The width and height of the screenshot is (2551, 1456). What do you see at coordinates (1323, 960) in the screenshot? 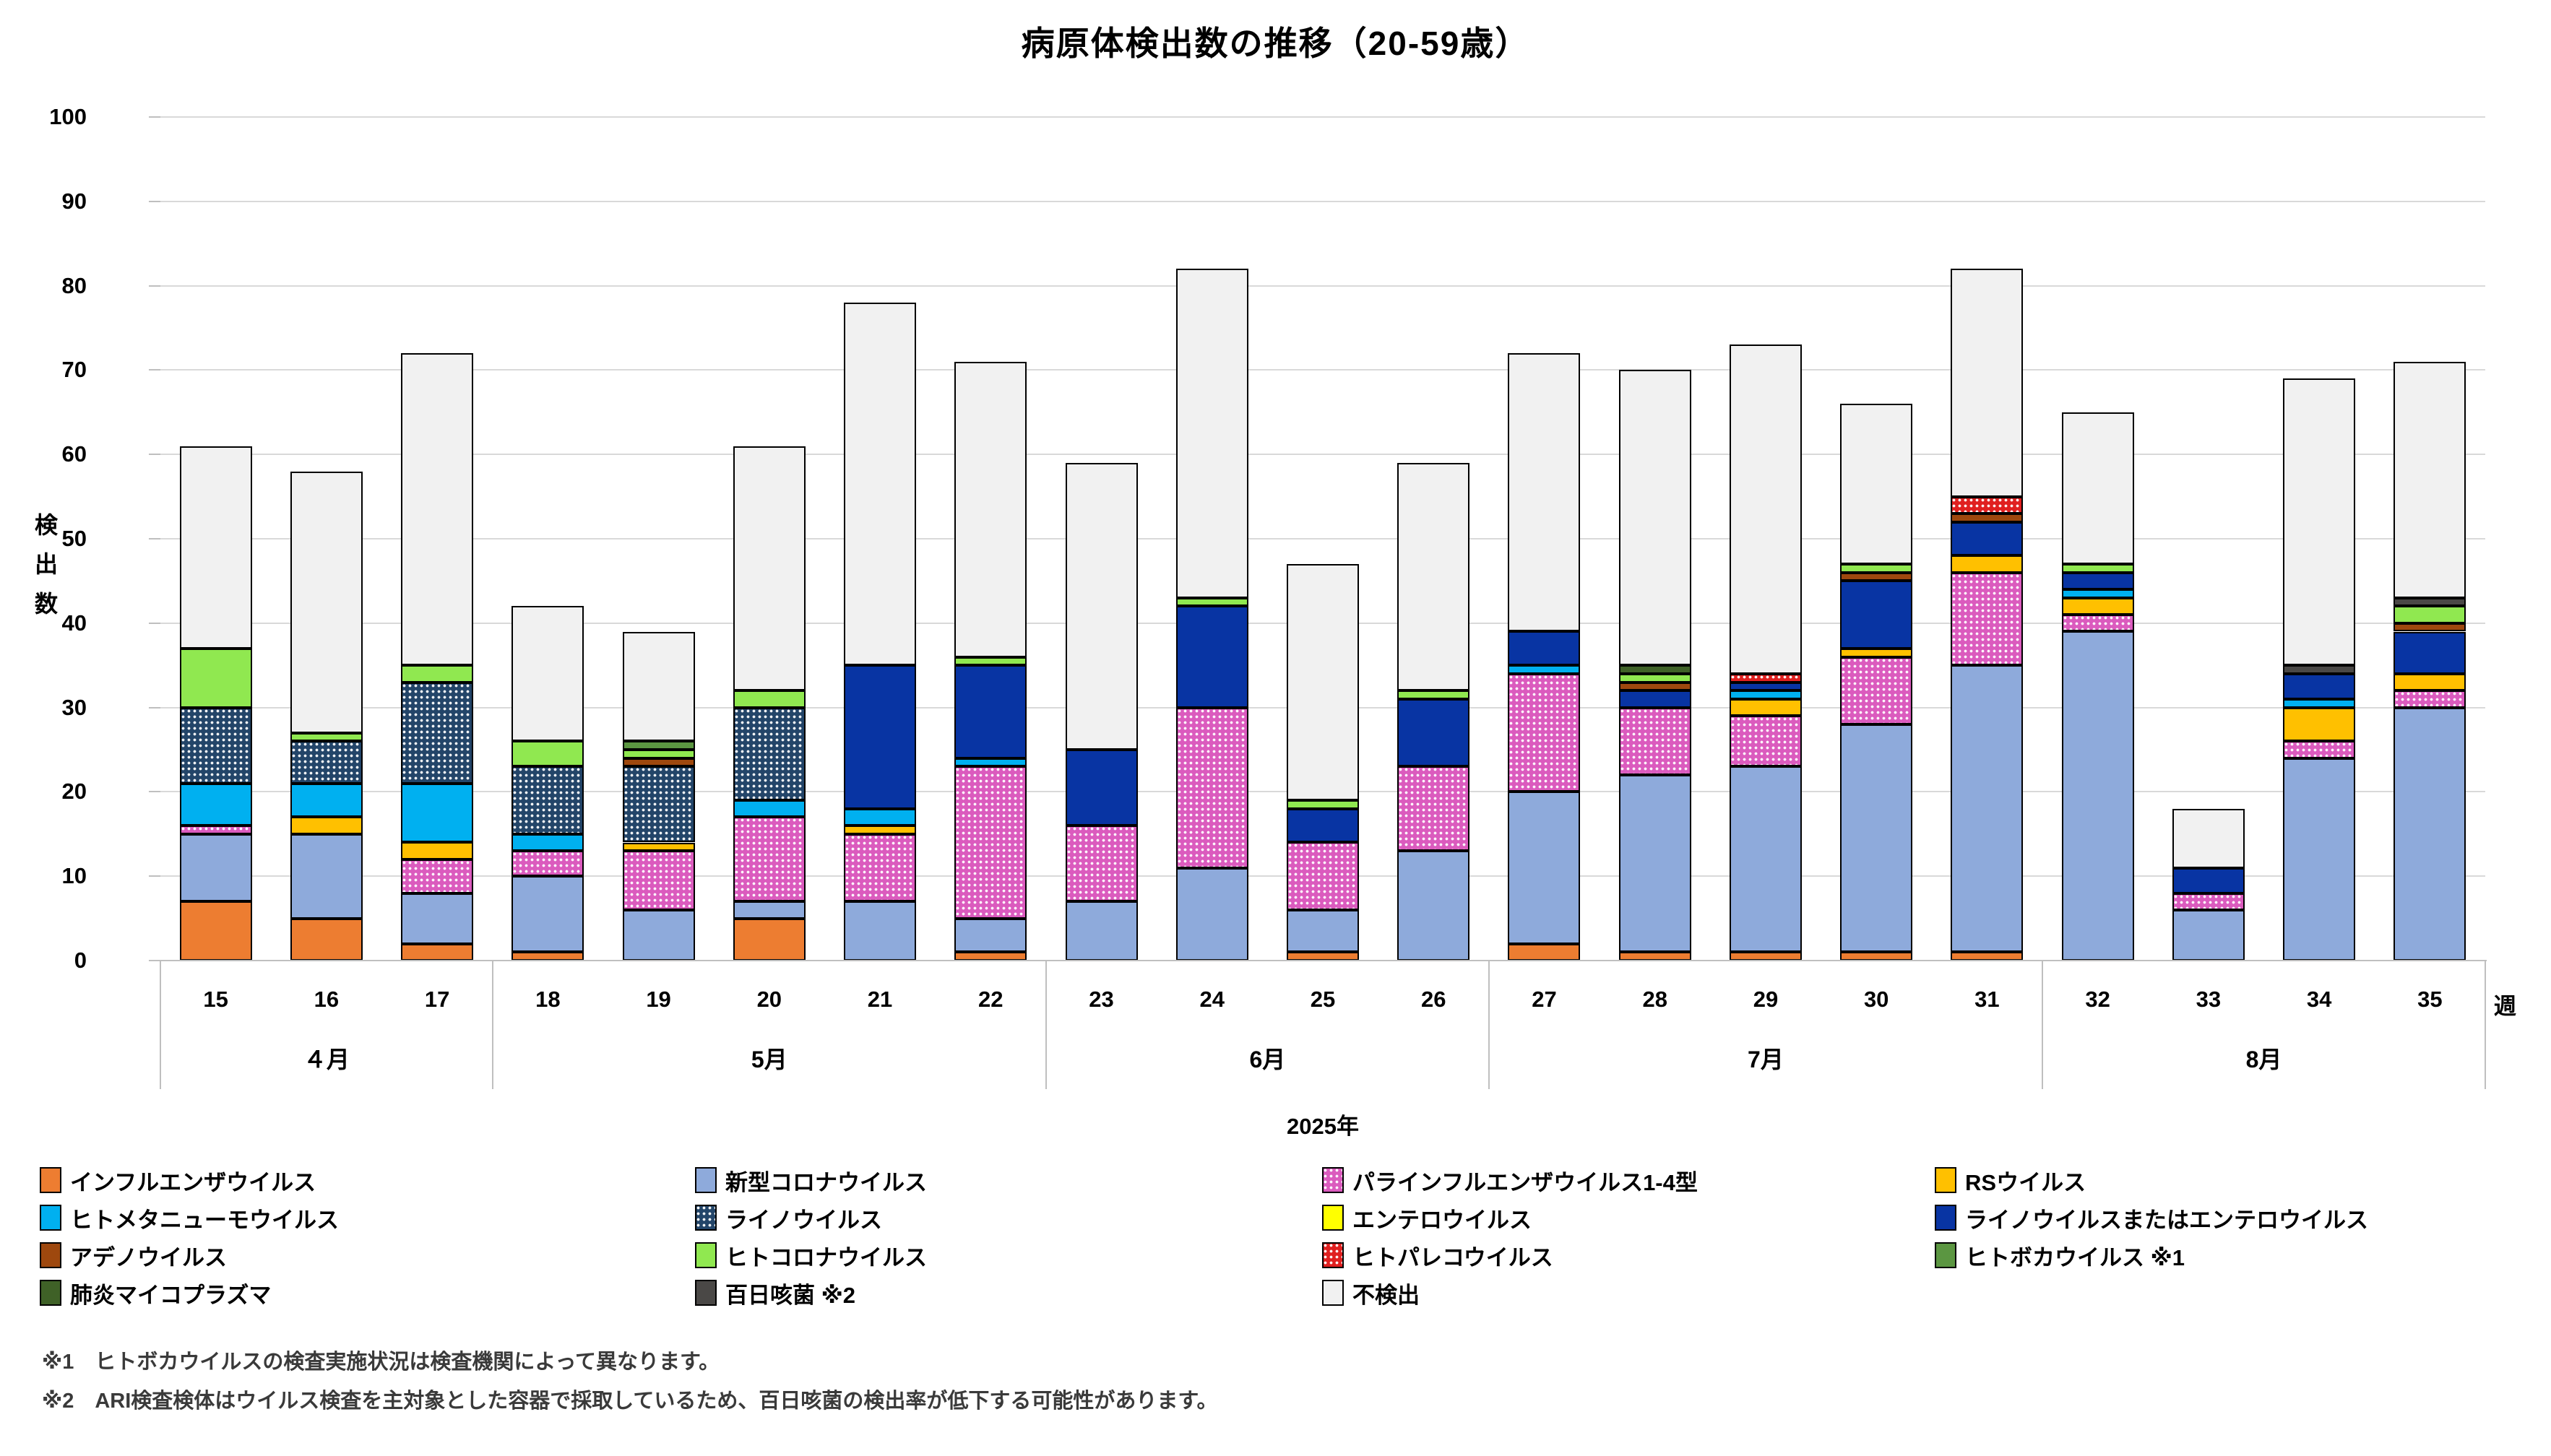
I see `x-axis-line` at bounding box center [1323, 960].